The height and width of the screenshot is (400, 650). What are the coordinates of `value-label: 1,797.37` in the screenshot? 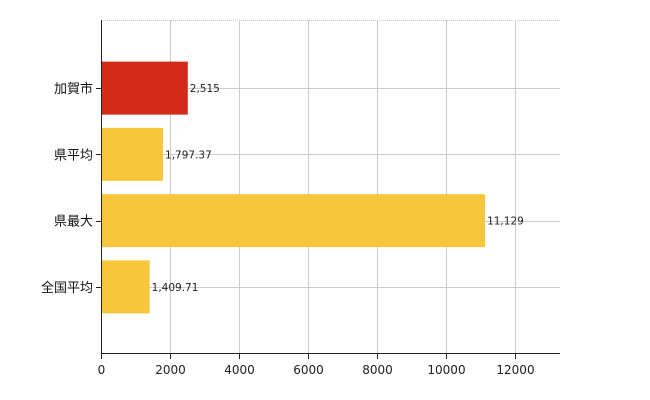 It's located at (188, 155).